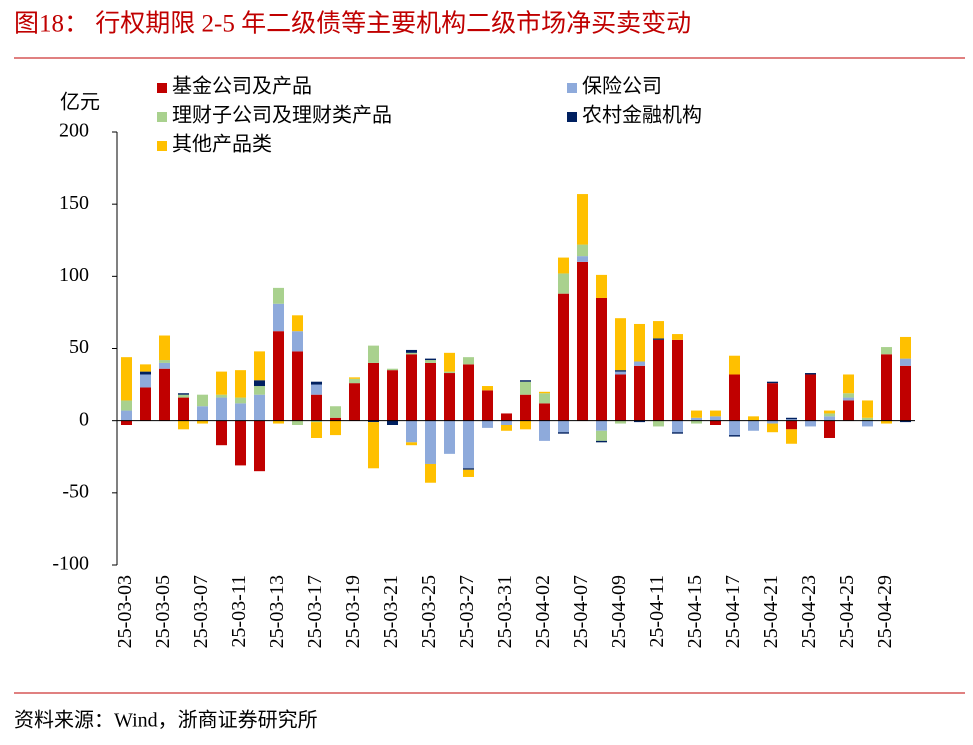 This screenshot has width=973, height=745. I want to click on legend-label: 农村金融机构, so click(642, 115).